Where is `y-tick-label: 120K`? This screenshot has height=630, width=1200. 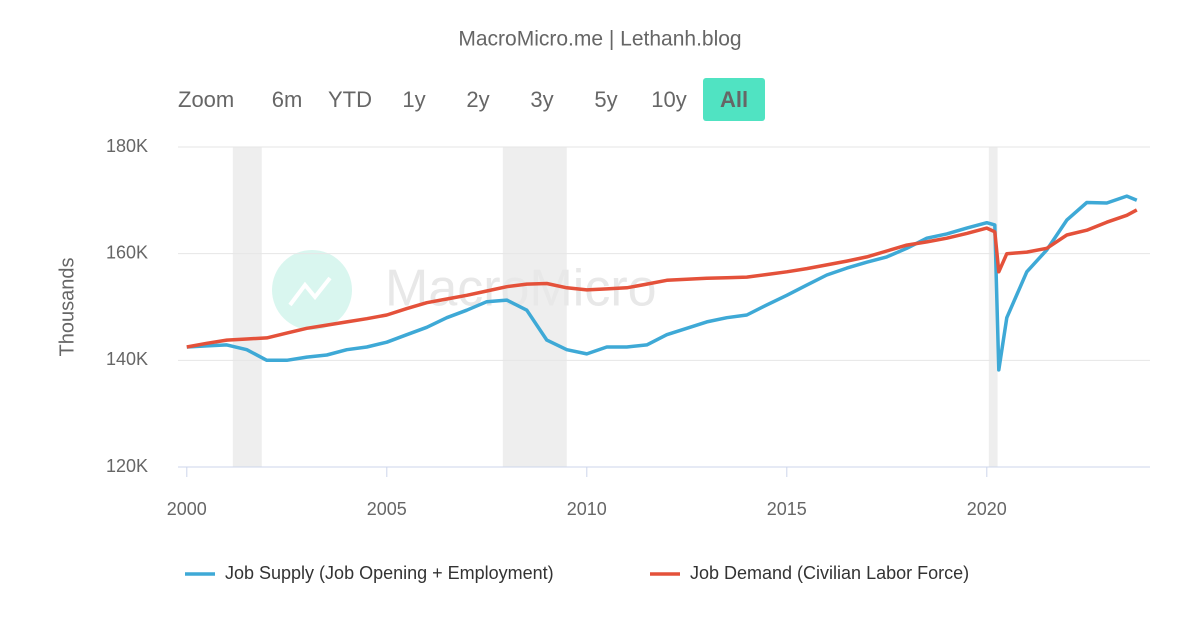
y-tick-label: 120K is located at coordinates (127, 466).